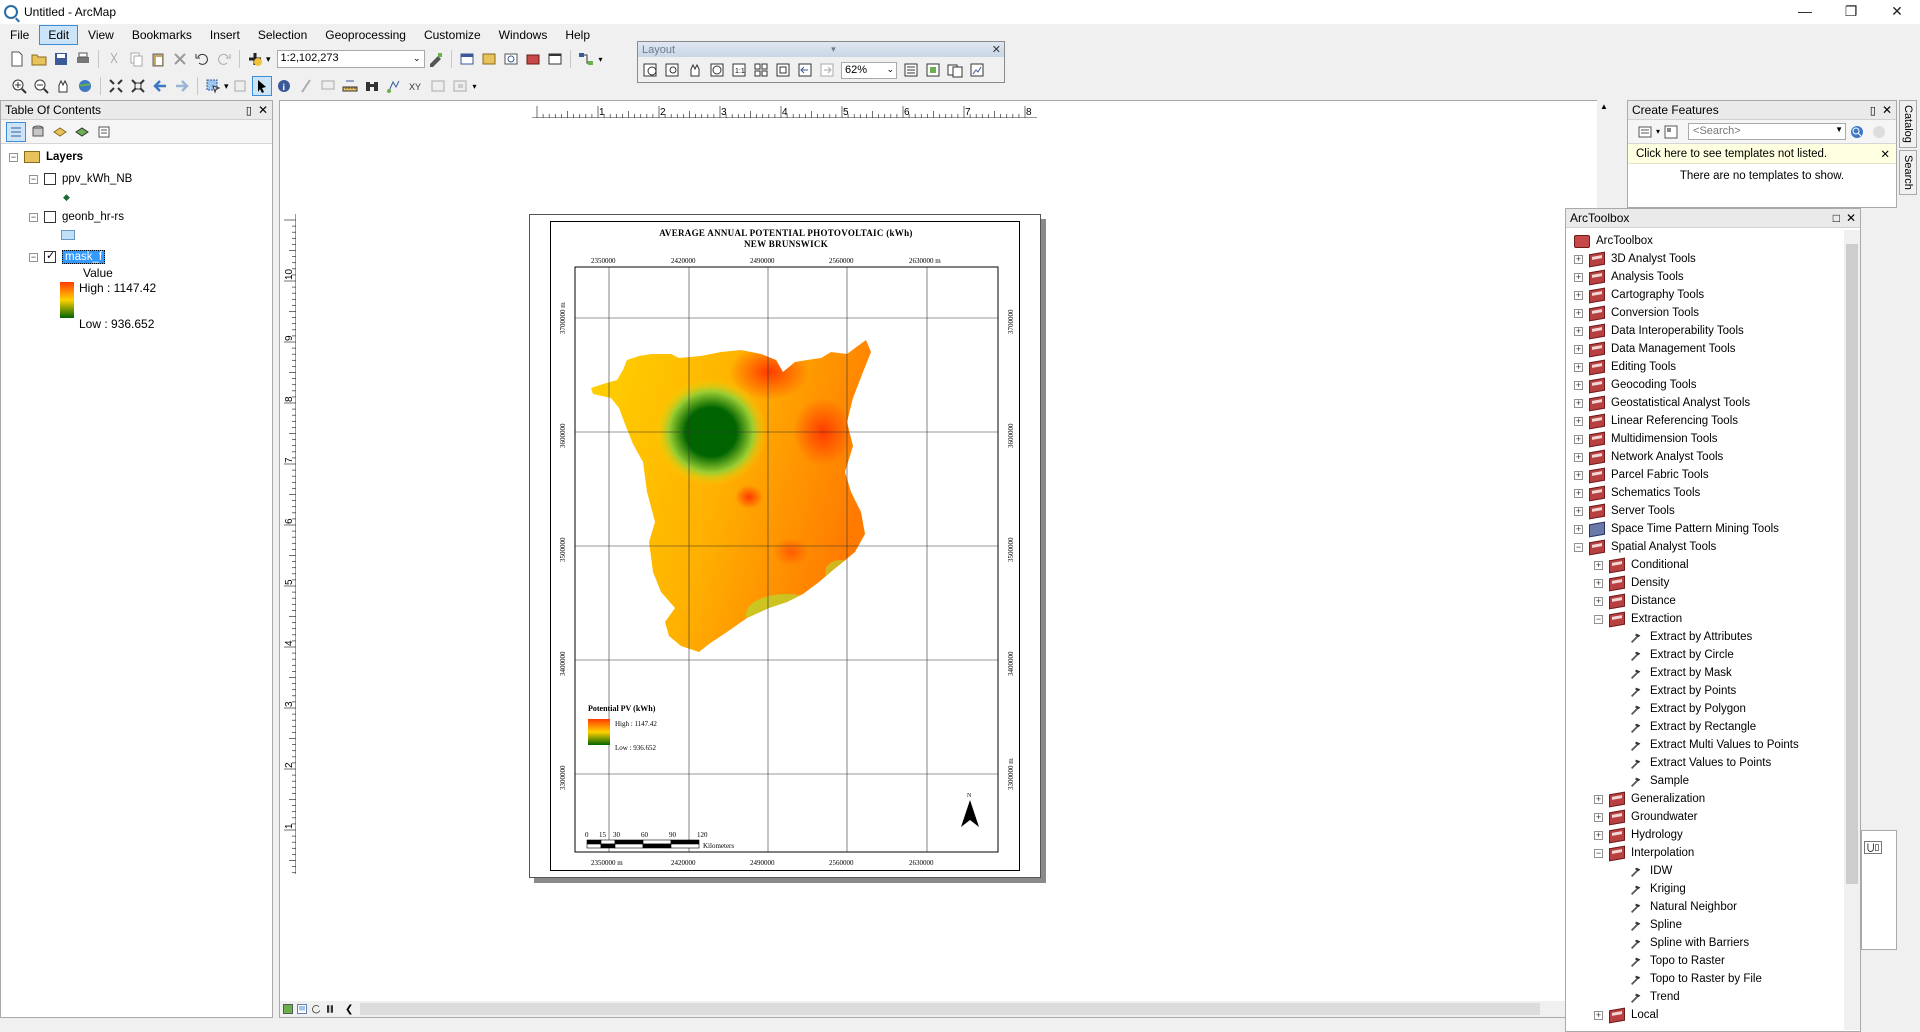 The height and width of the screenshot is (1032, 1920). Describe the element at coordinates (38, 132) in the screenshot. I see `list-by-source-icon` at that location.